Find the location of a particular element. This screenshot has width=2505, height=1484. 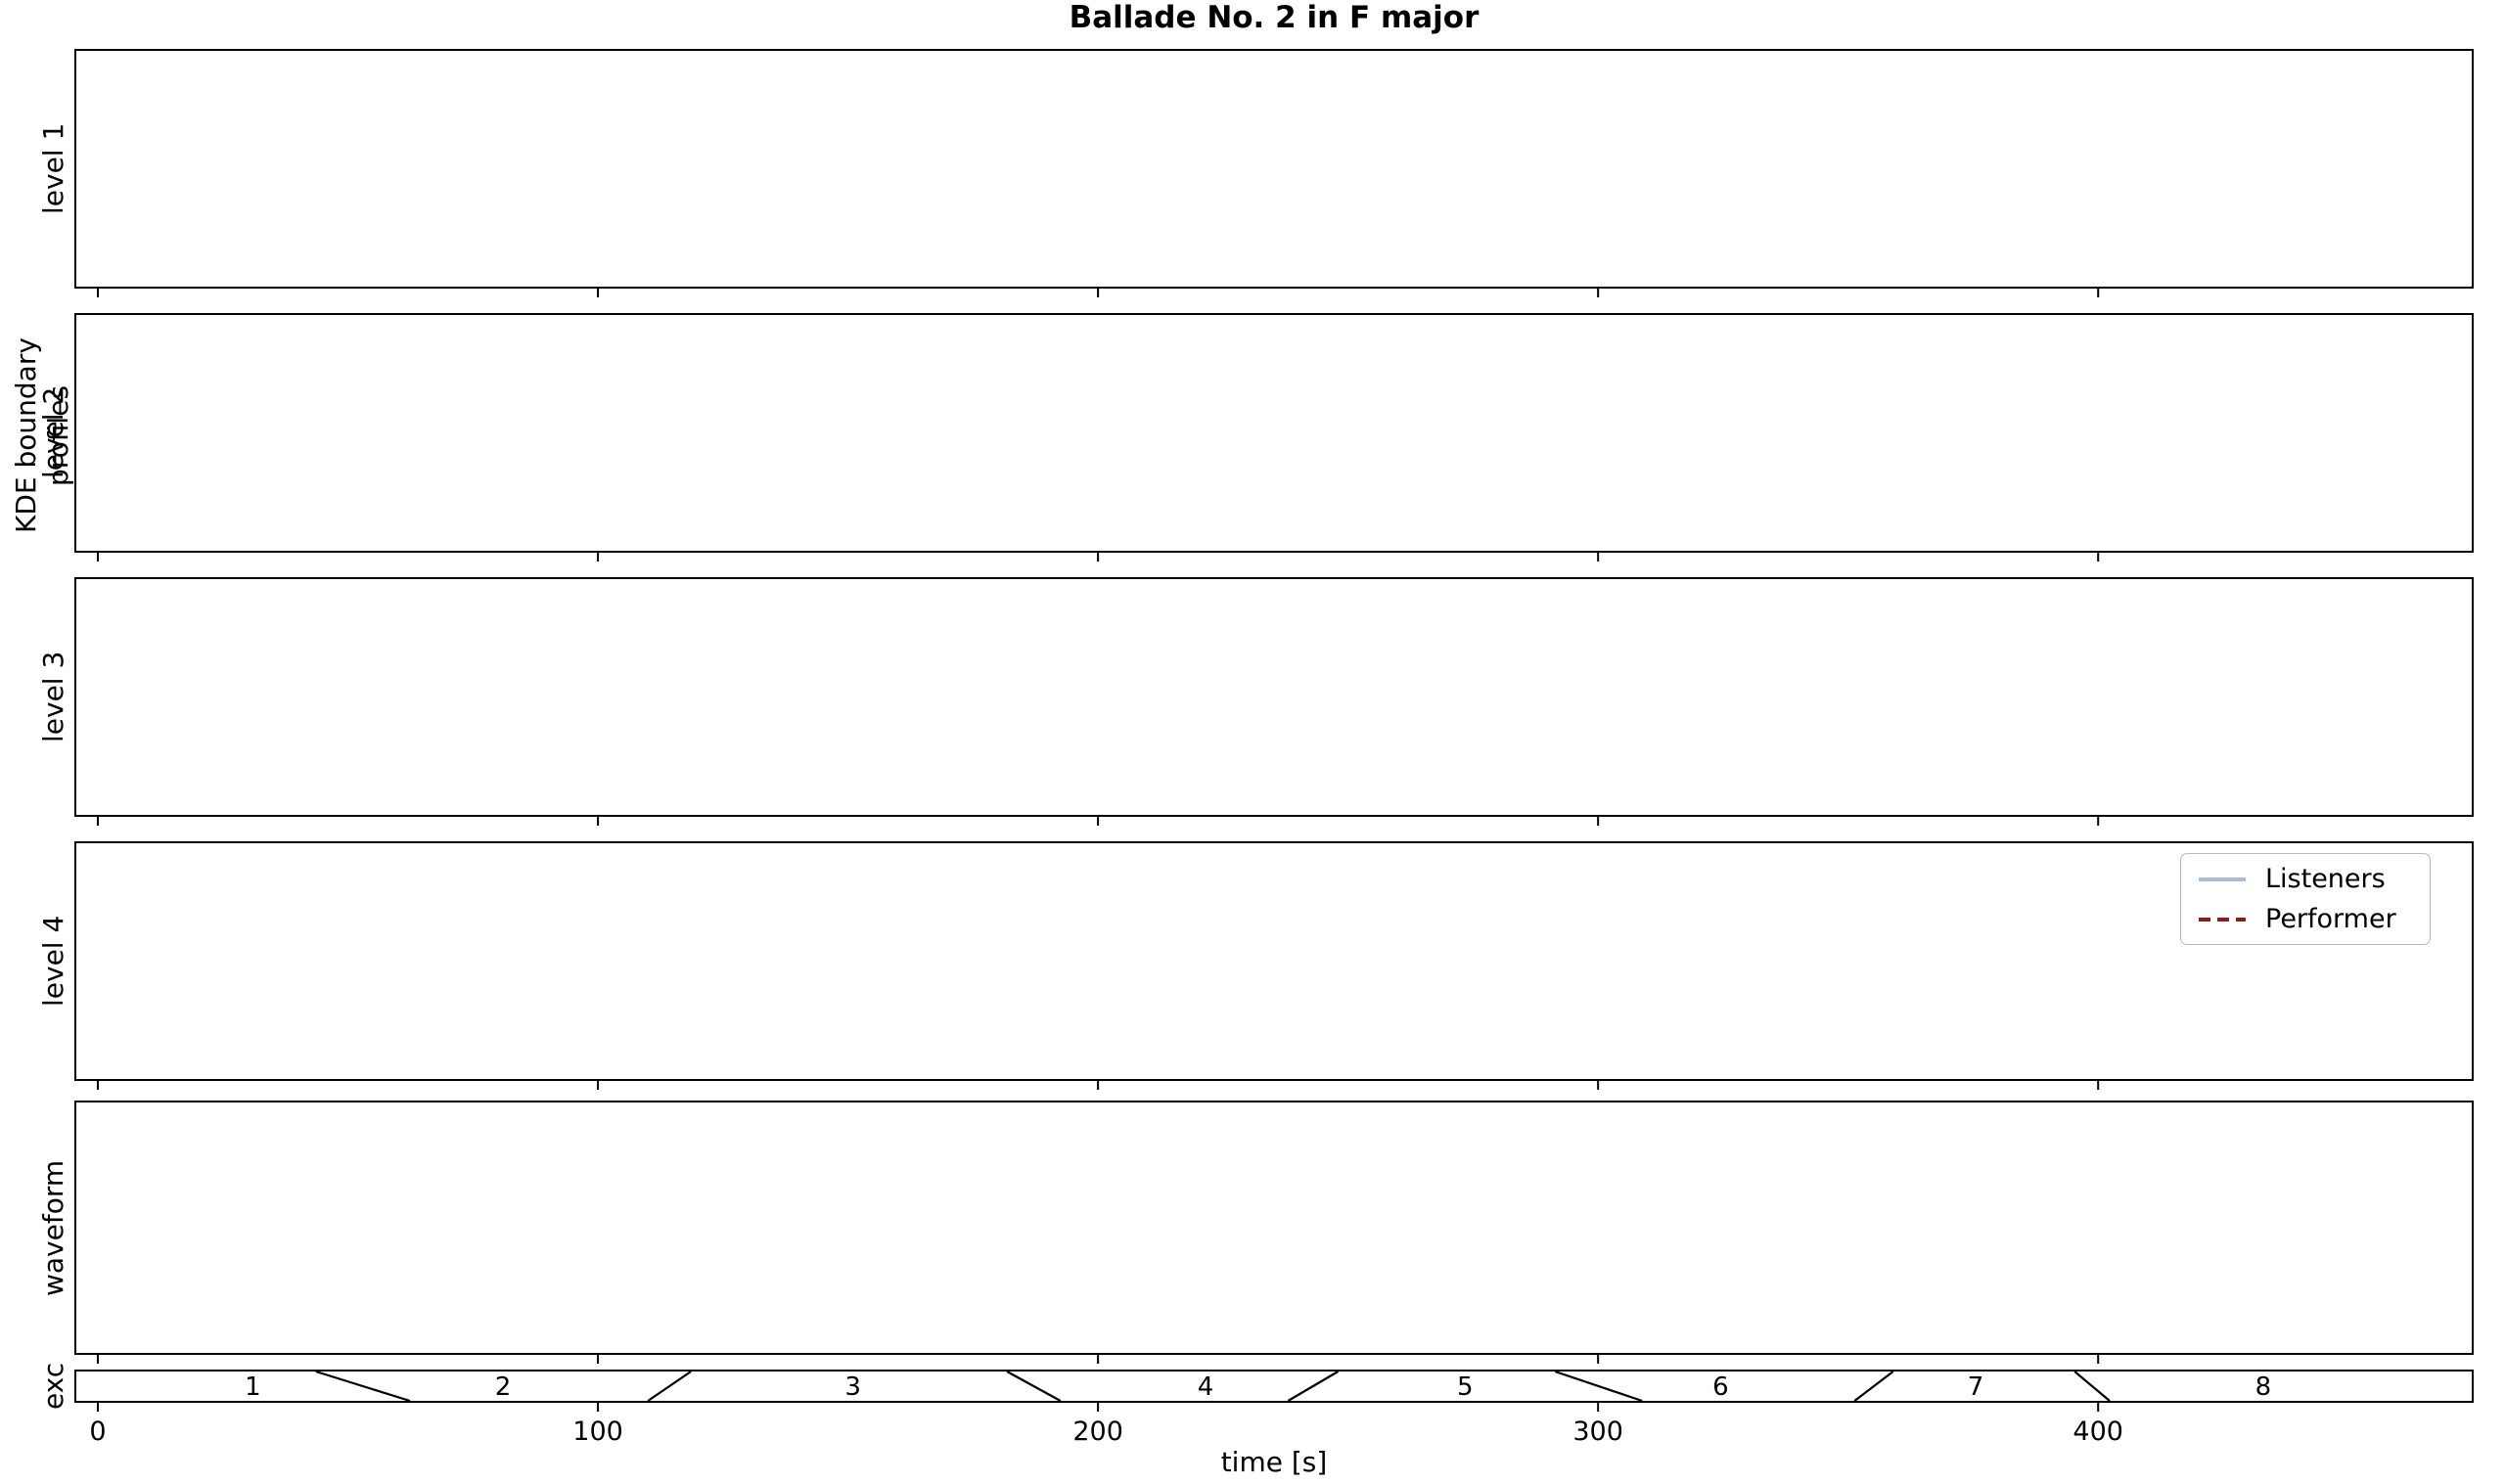

legend-entry-listeners: Listeners is located at coordinates (2303, 879).